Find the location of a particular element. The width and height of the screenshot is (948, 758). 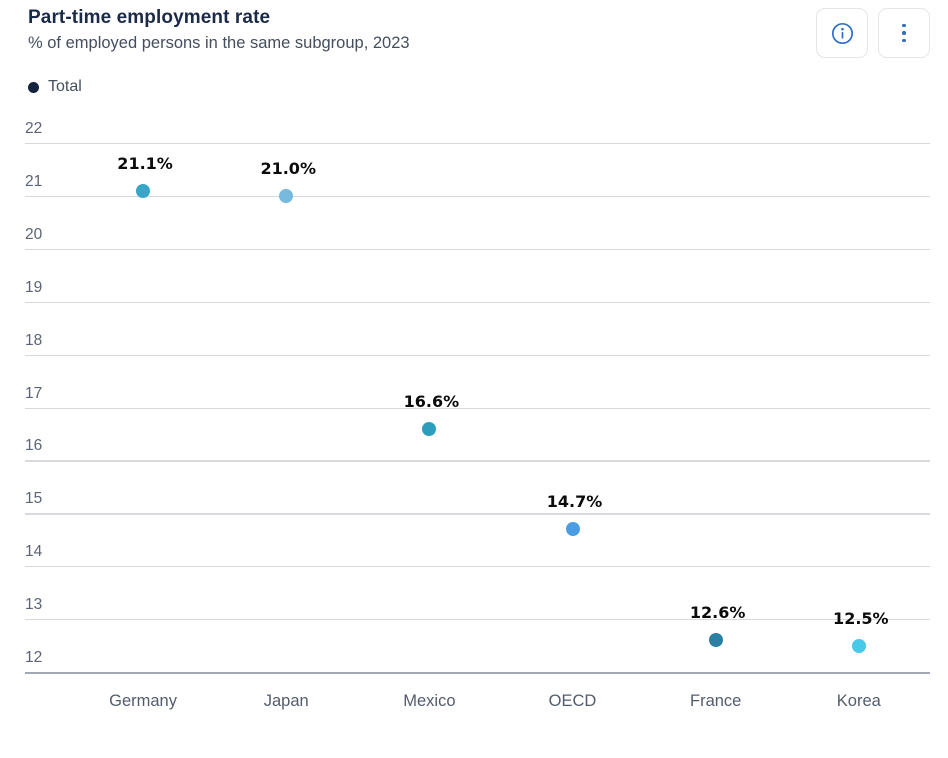

info-button is located at coordinates (842, 33).